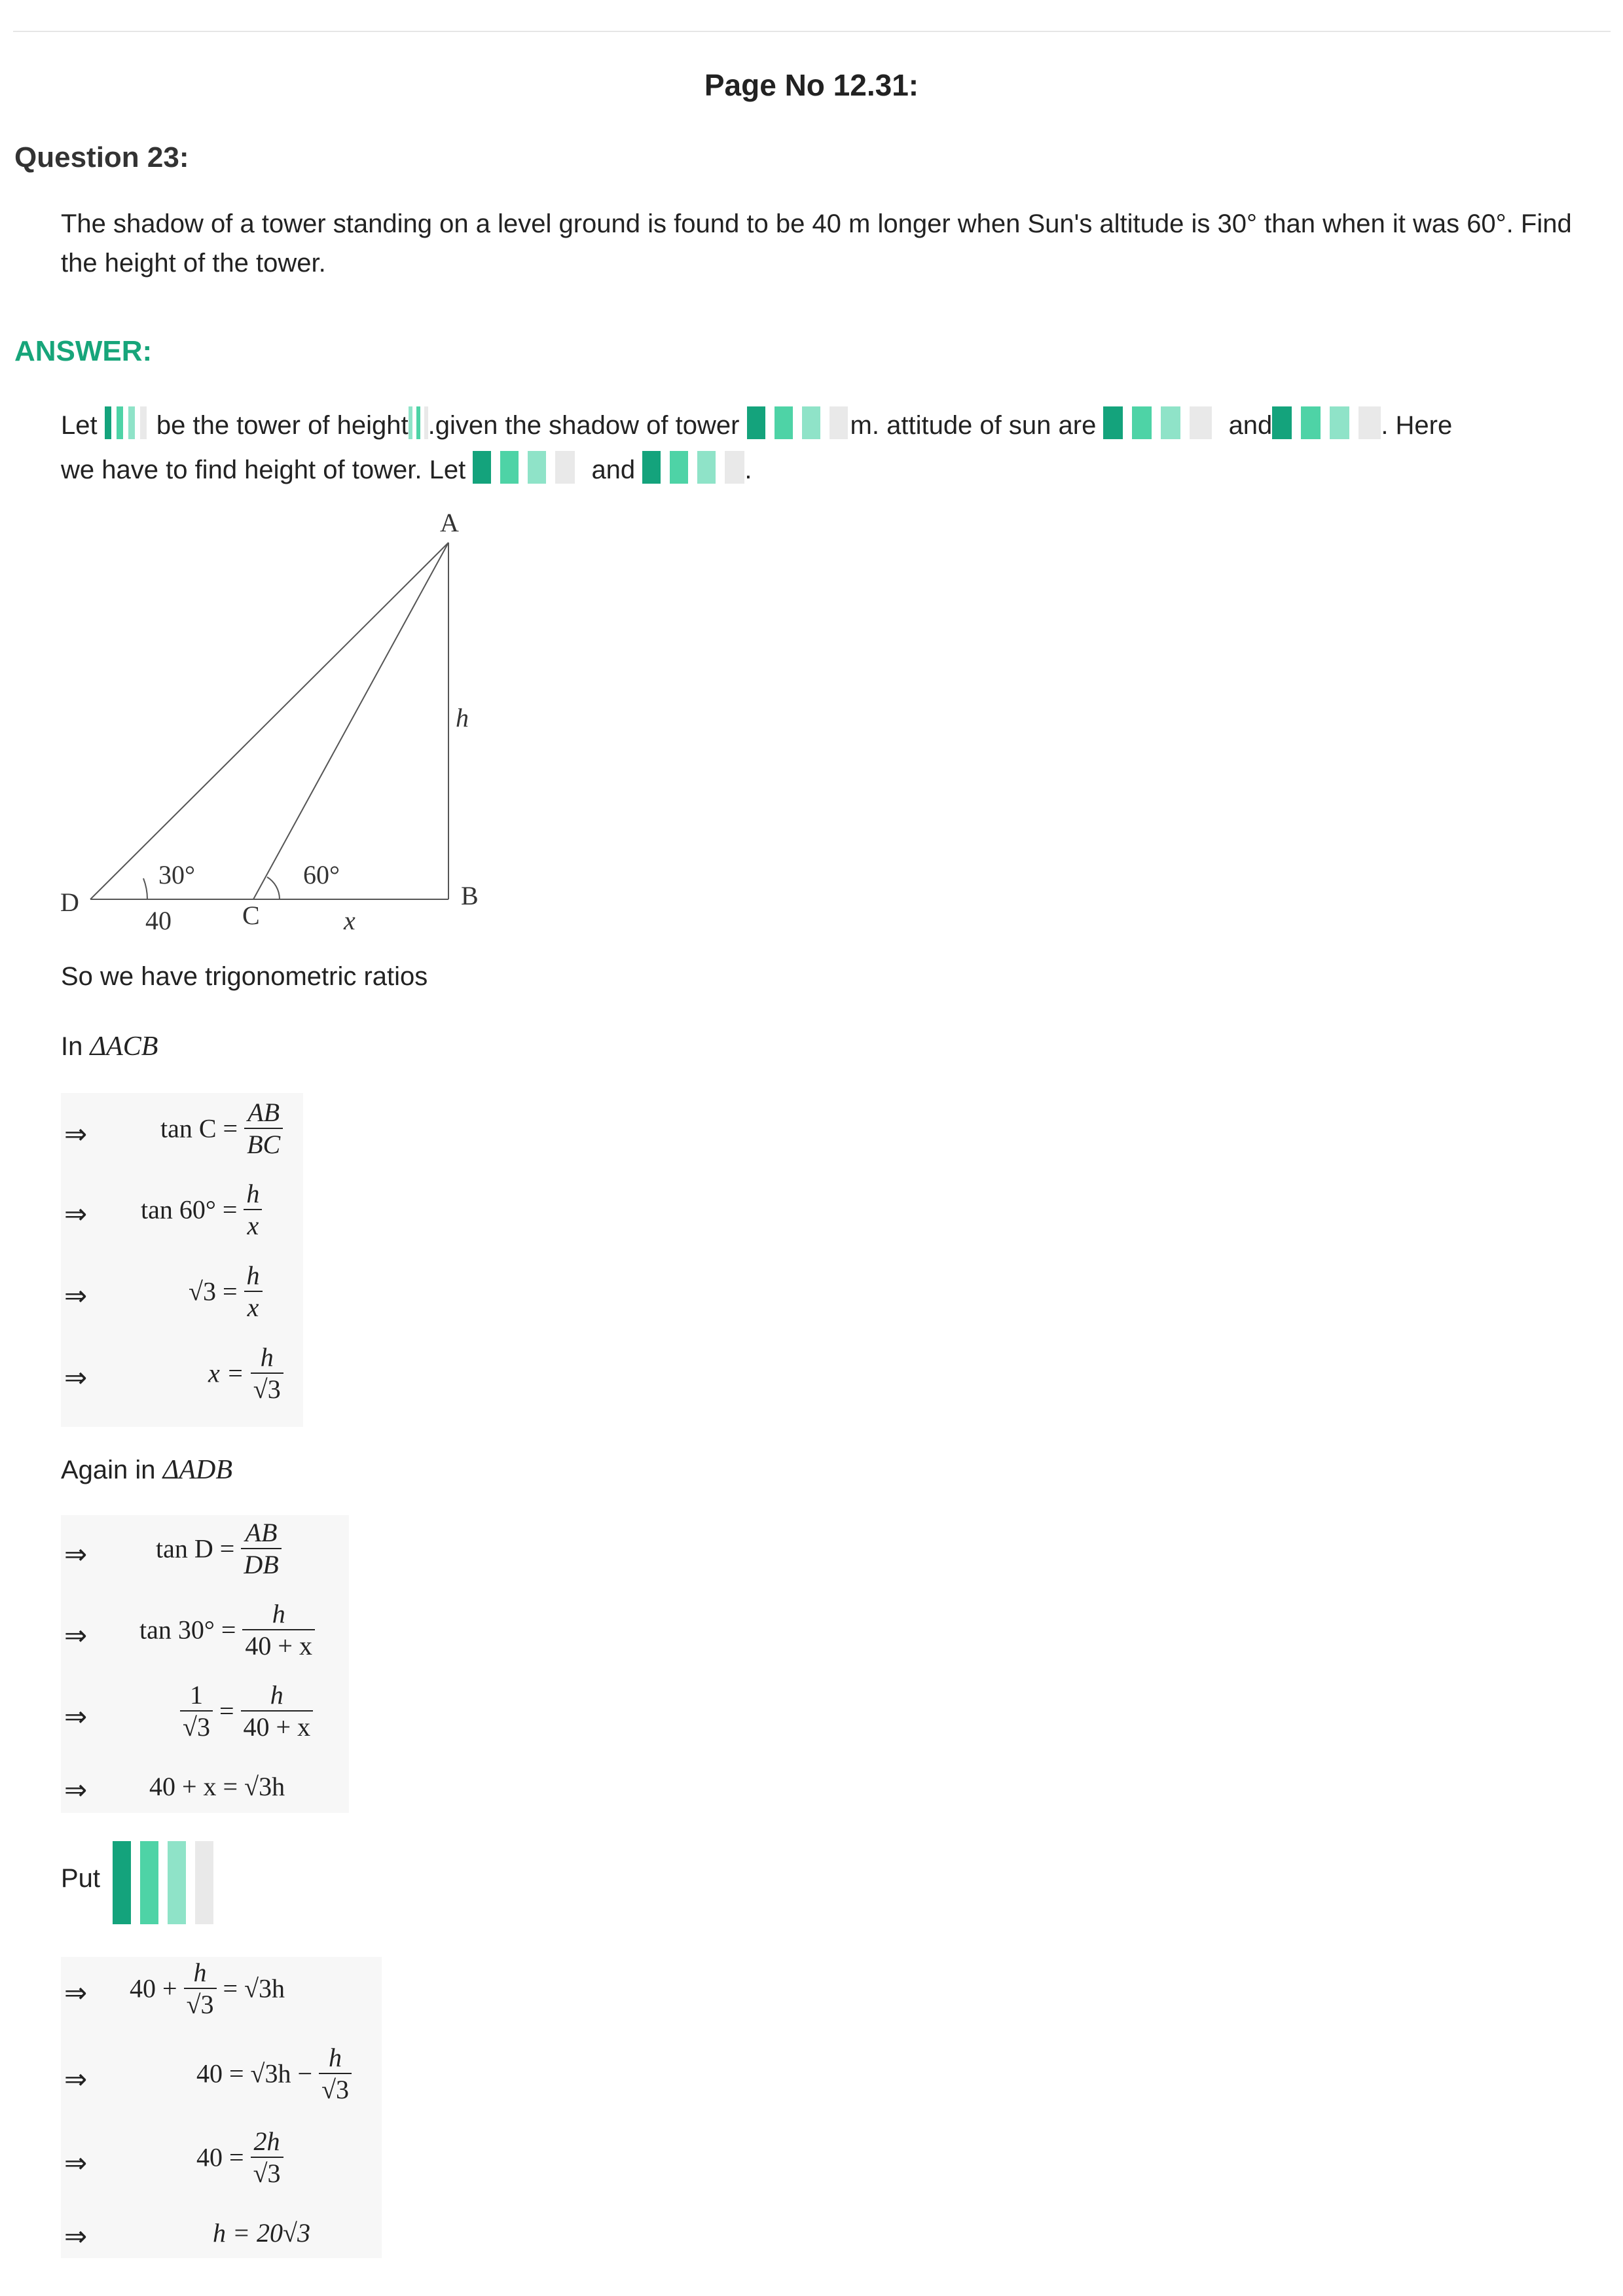 This screenshot has height=2296, width=1623. I want to click on step-tanC: tan C = AB BC, so click(221, 1128).